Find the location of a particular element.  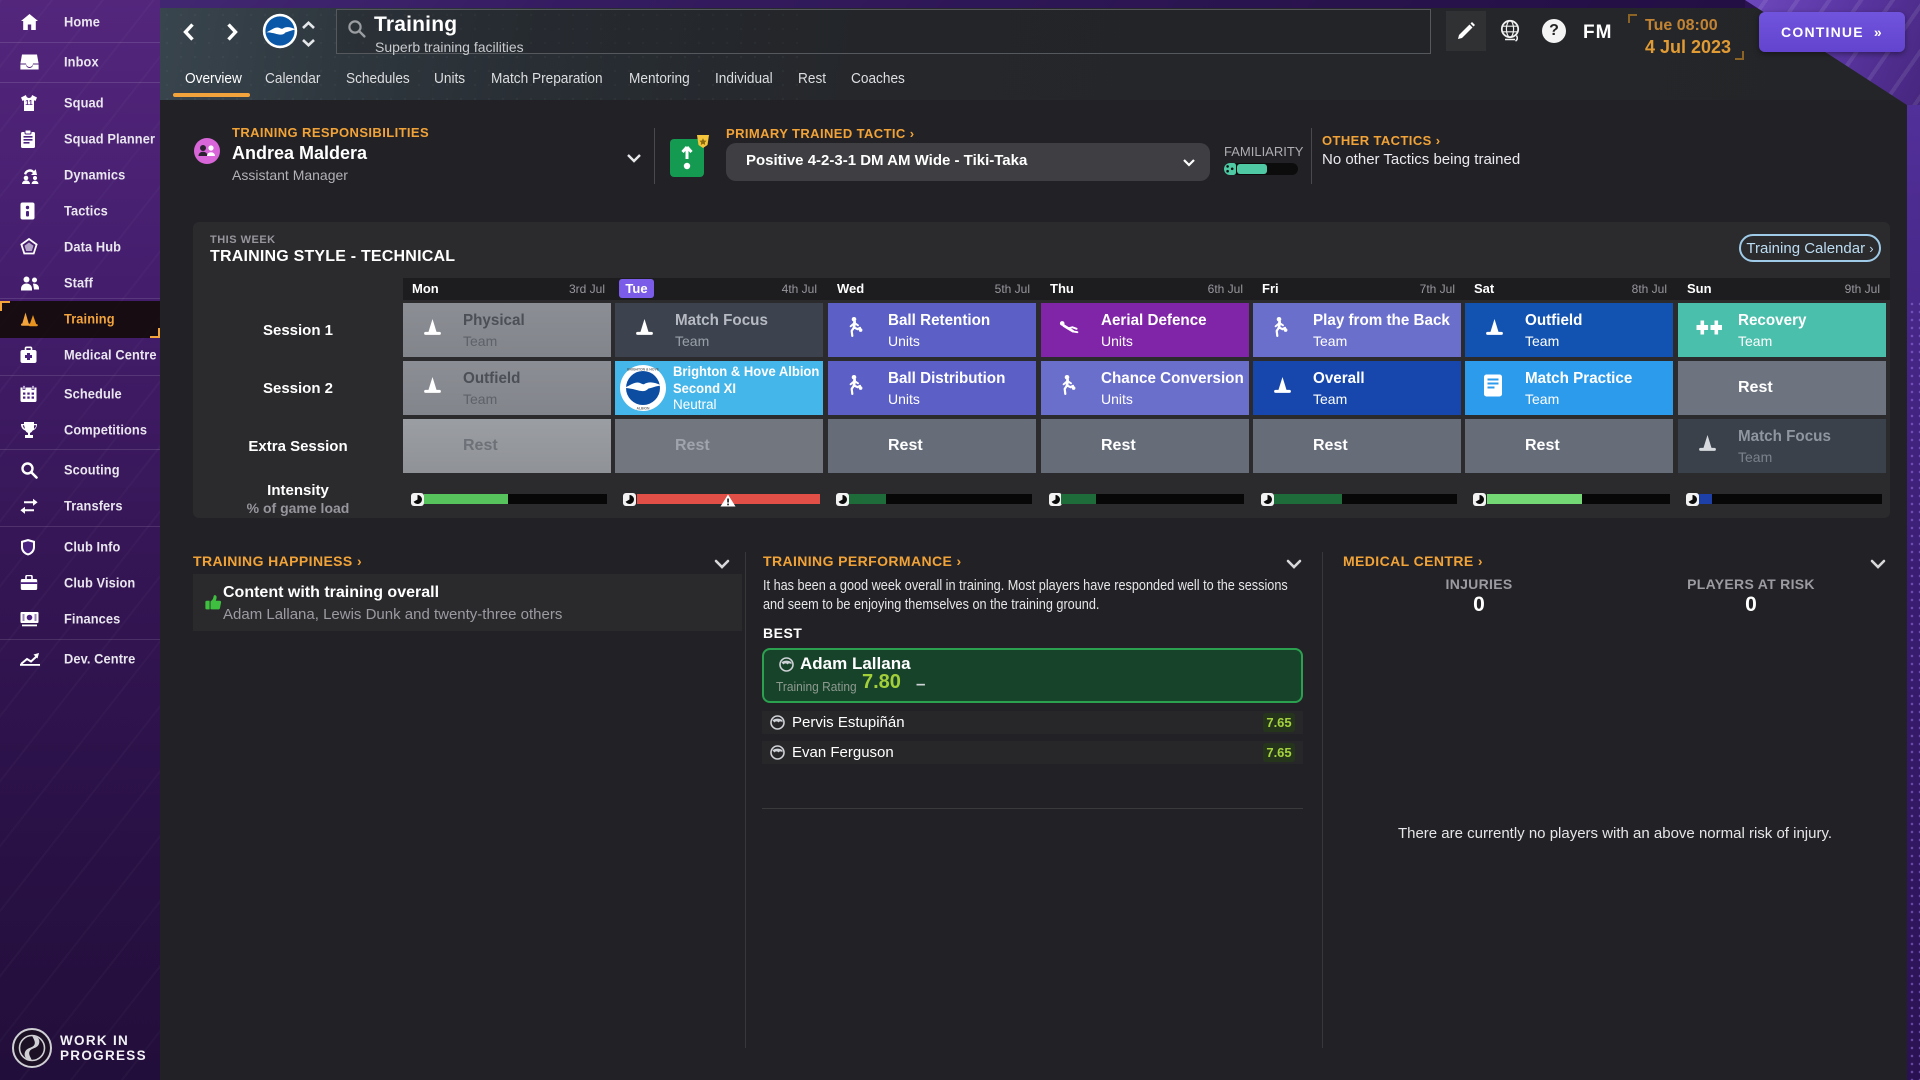

svg-text: 11 is located at coordinates (29, 103).